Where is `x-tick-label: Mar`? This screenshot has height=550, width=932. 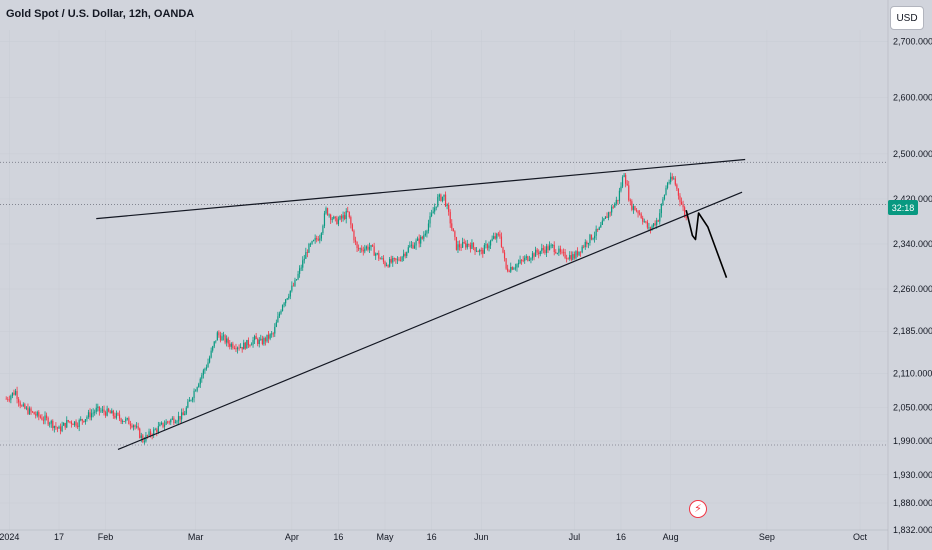
x-tick-label: Mar is located at coordinates (196, 537).